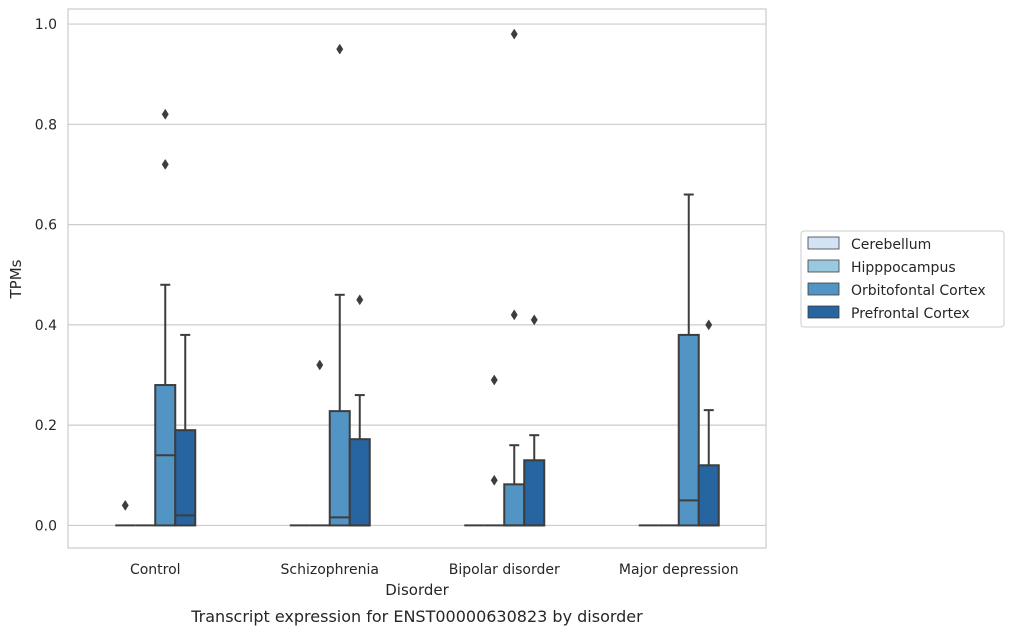  I want to click on x-tick-label: Major depression, so click(679, 570).